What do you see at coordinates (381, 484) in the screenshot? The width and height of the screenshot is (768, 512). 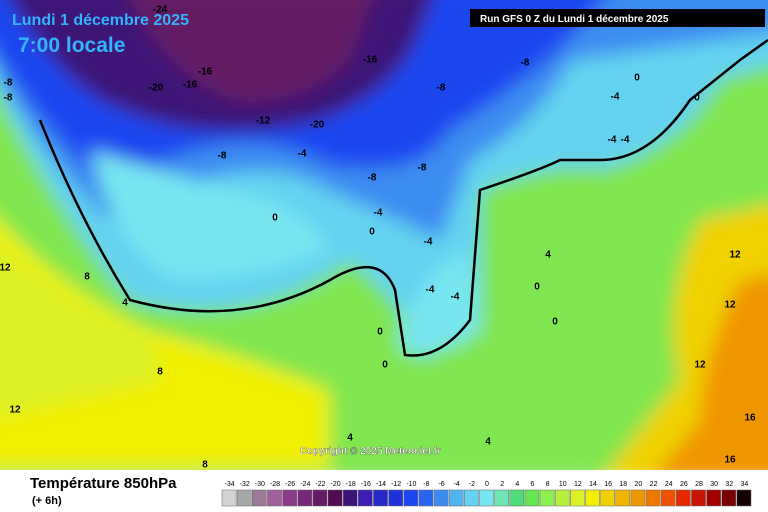 I see `scale-label: -14` at bounding box center [381, 484].